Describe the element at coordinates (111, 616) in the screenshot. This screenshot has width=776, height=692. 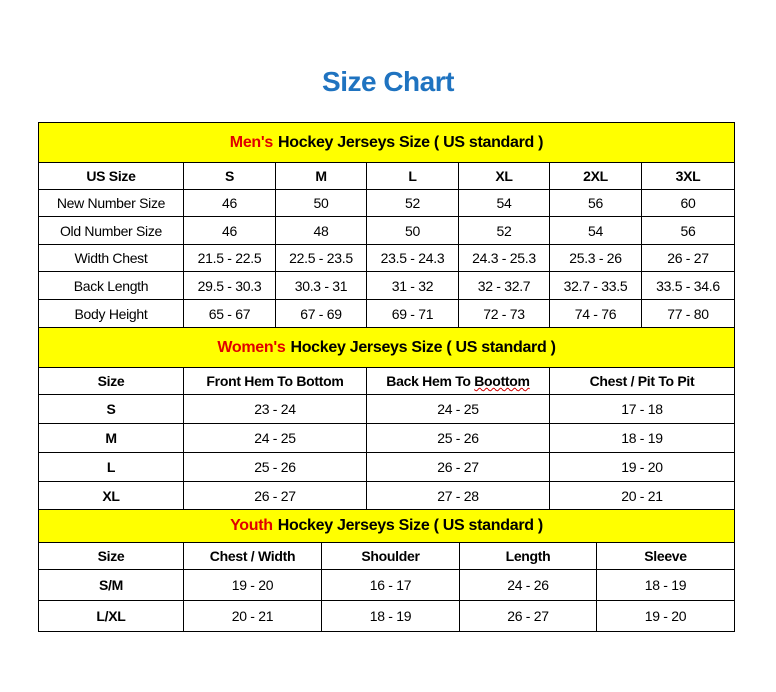
I see `row-label: L/XL` at that location.